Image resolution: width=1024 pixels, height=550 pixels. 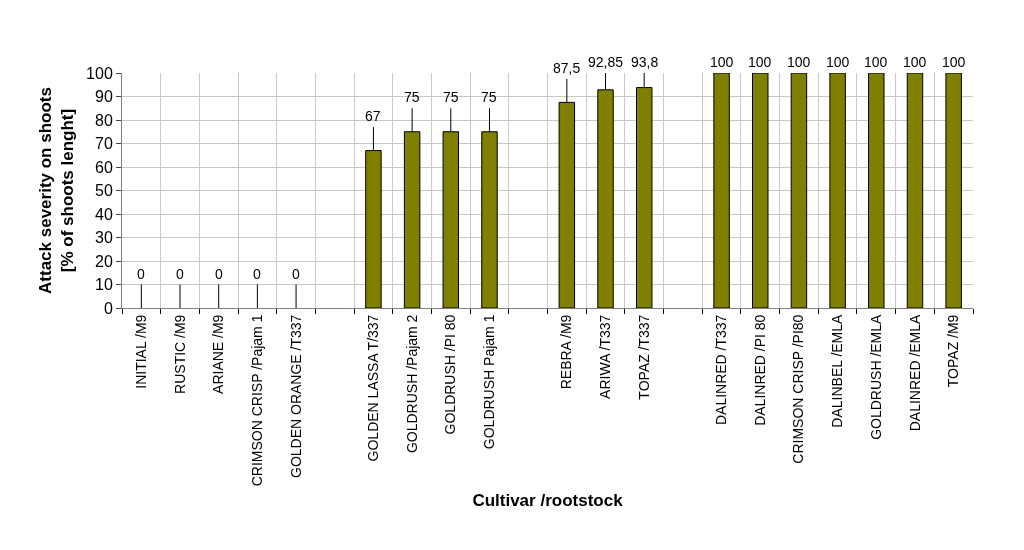 I want to click on x-tick-label: CRIMSON CRISP /Pajam 1, so click(x=256, y=400).